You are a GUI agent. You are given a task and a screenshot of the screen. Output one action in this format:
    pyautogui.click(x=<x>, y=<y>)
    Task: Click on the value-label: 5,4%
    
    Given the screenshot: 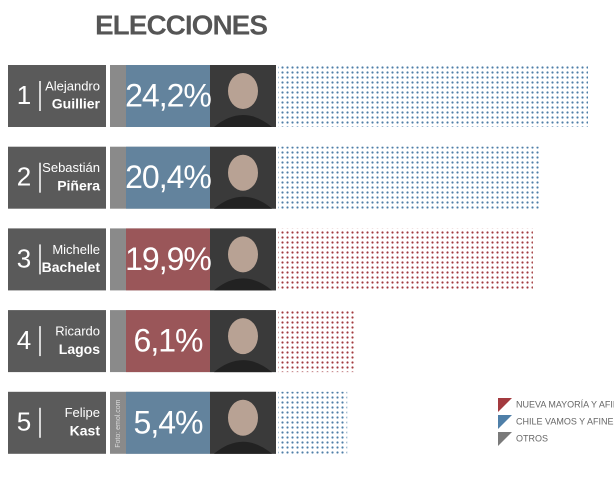 What is the action you would take?
    pyautogui.click(x=168, y=422)
    